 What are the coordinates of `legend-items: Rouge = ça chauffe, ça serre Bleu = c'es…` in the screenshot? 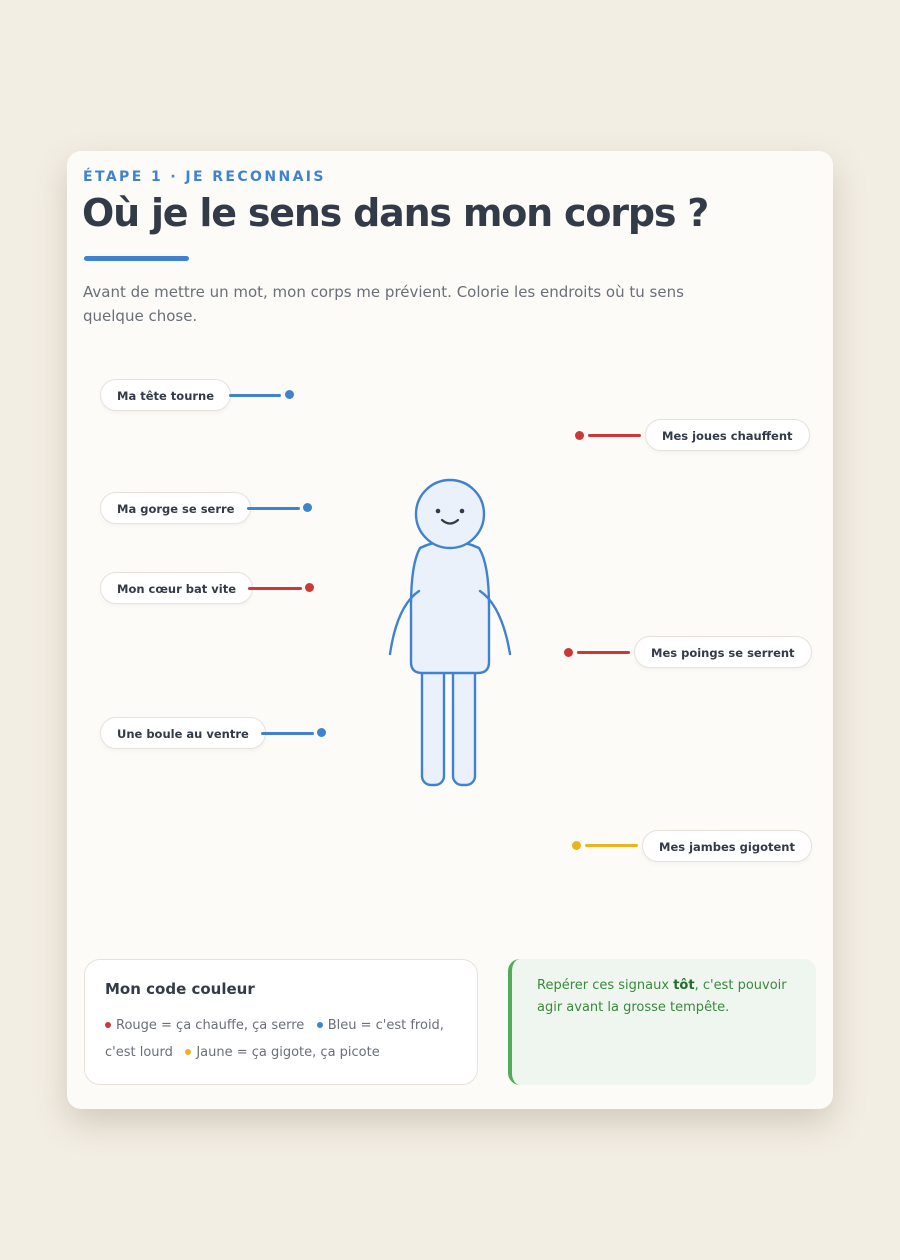 It's located at (285, 1039).